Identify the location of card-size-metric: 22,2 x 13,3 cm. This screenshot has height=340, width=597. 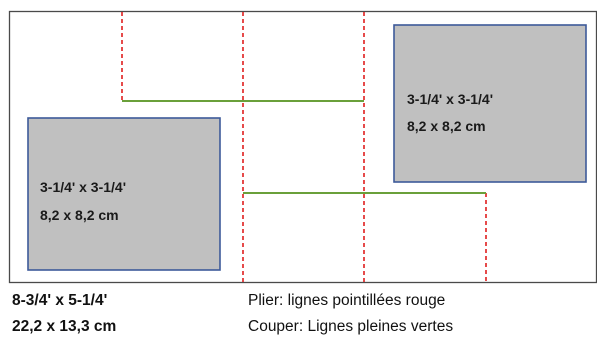
(64, 326).